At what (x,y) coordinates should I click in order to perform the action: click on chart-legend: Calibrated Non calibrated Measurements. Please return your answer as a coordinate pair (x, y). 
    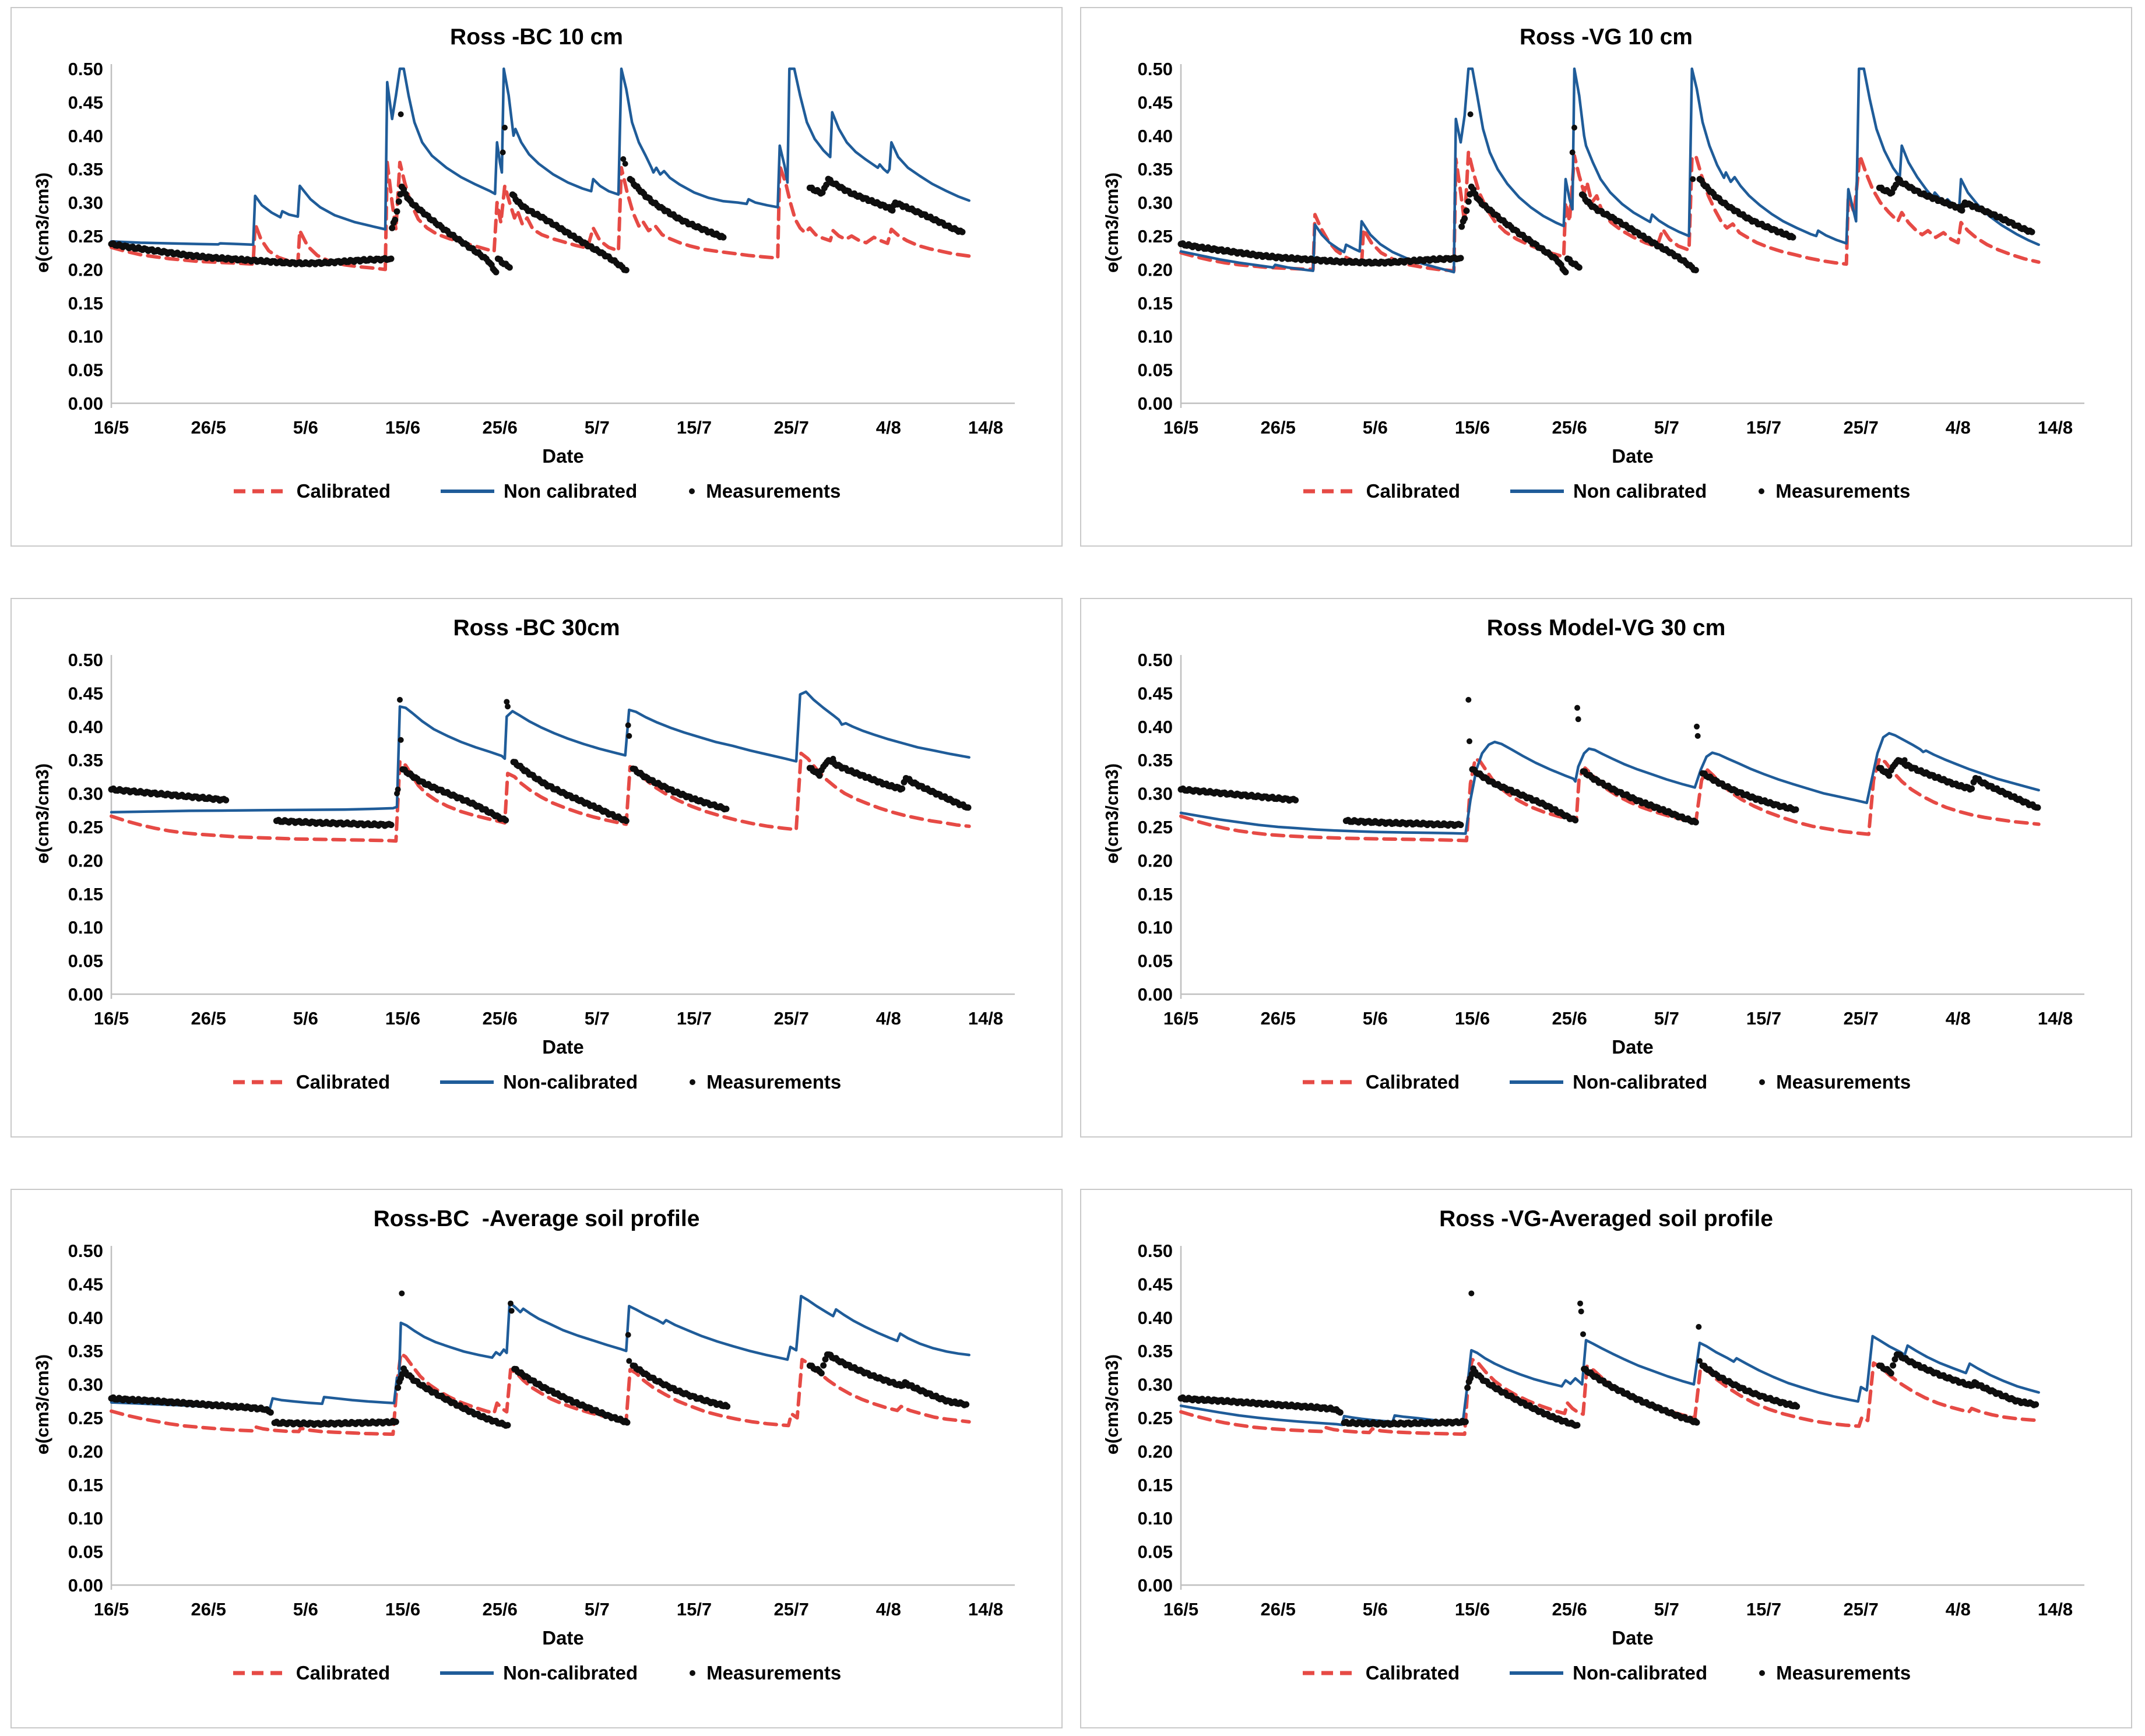
    Looking at the image, I should click on (1606, 491).